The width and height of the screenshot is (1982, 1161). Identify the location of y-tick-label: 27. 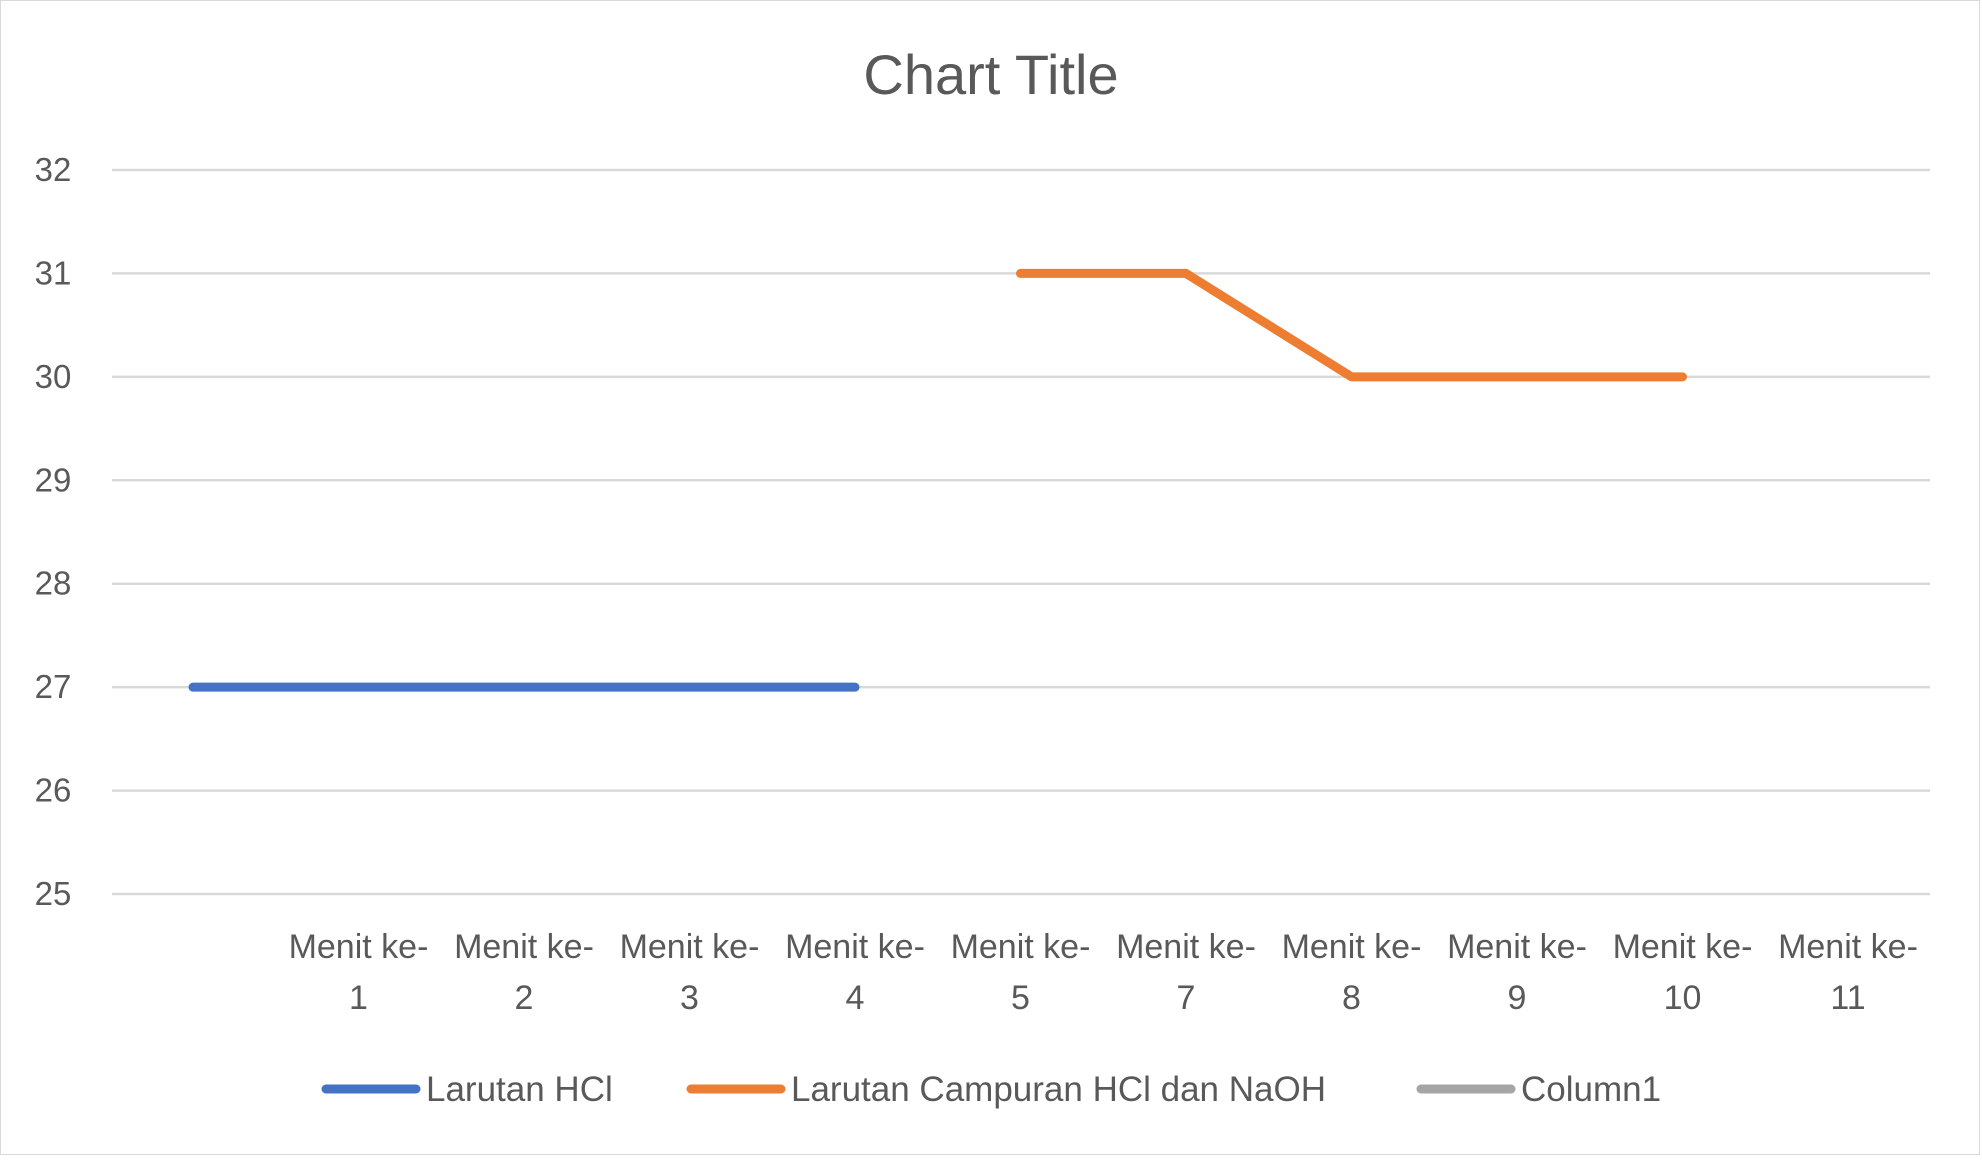
(53, 686).